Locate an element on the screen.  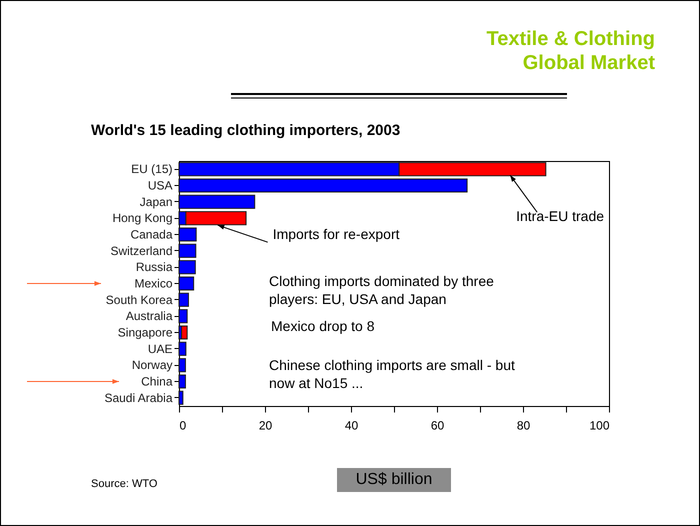
y-tick-label: Saudi Arabia is located at coordinates (138, 397).